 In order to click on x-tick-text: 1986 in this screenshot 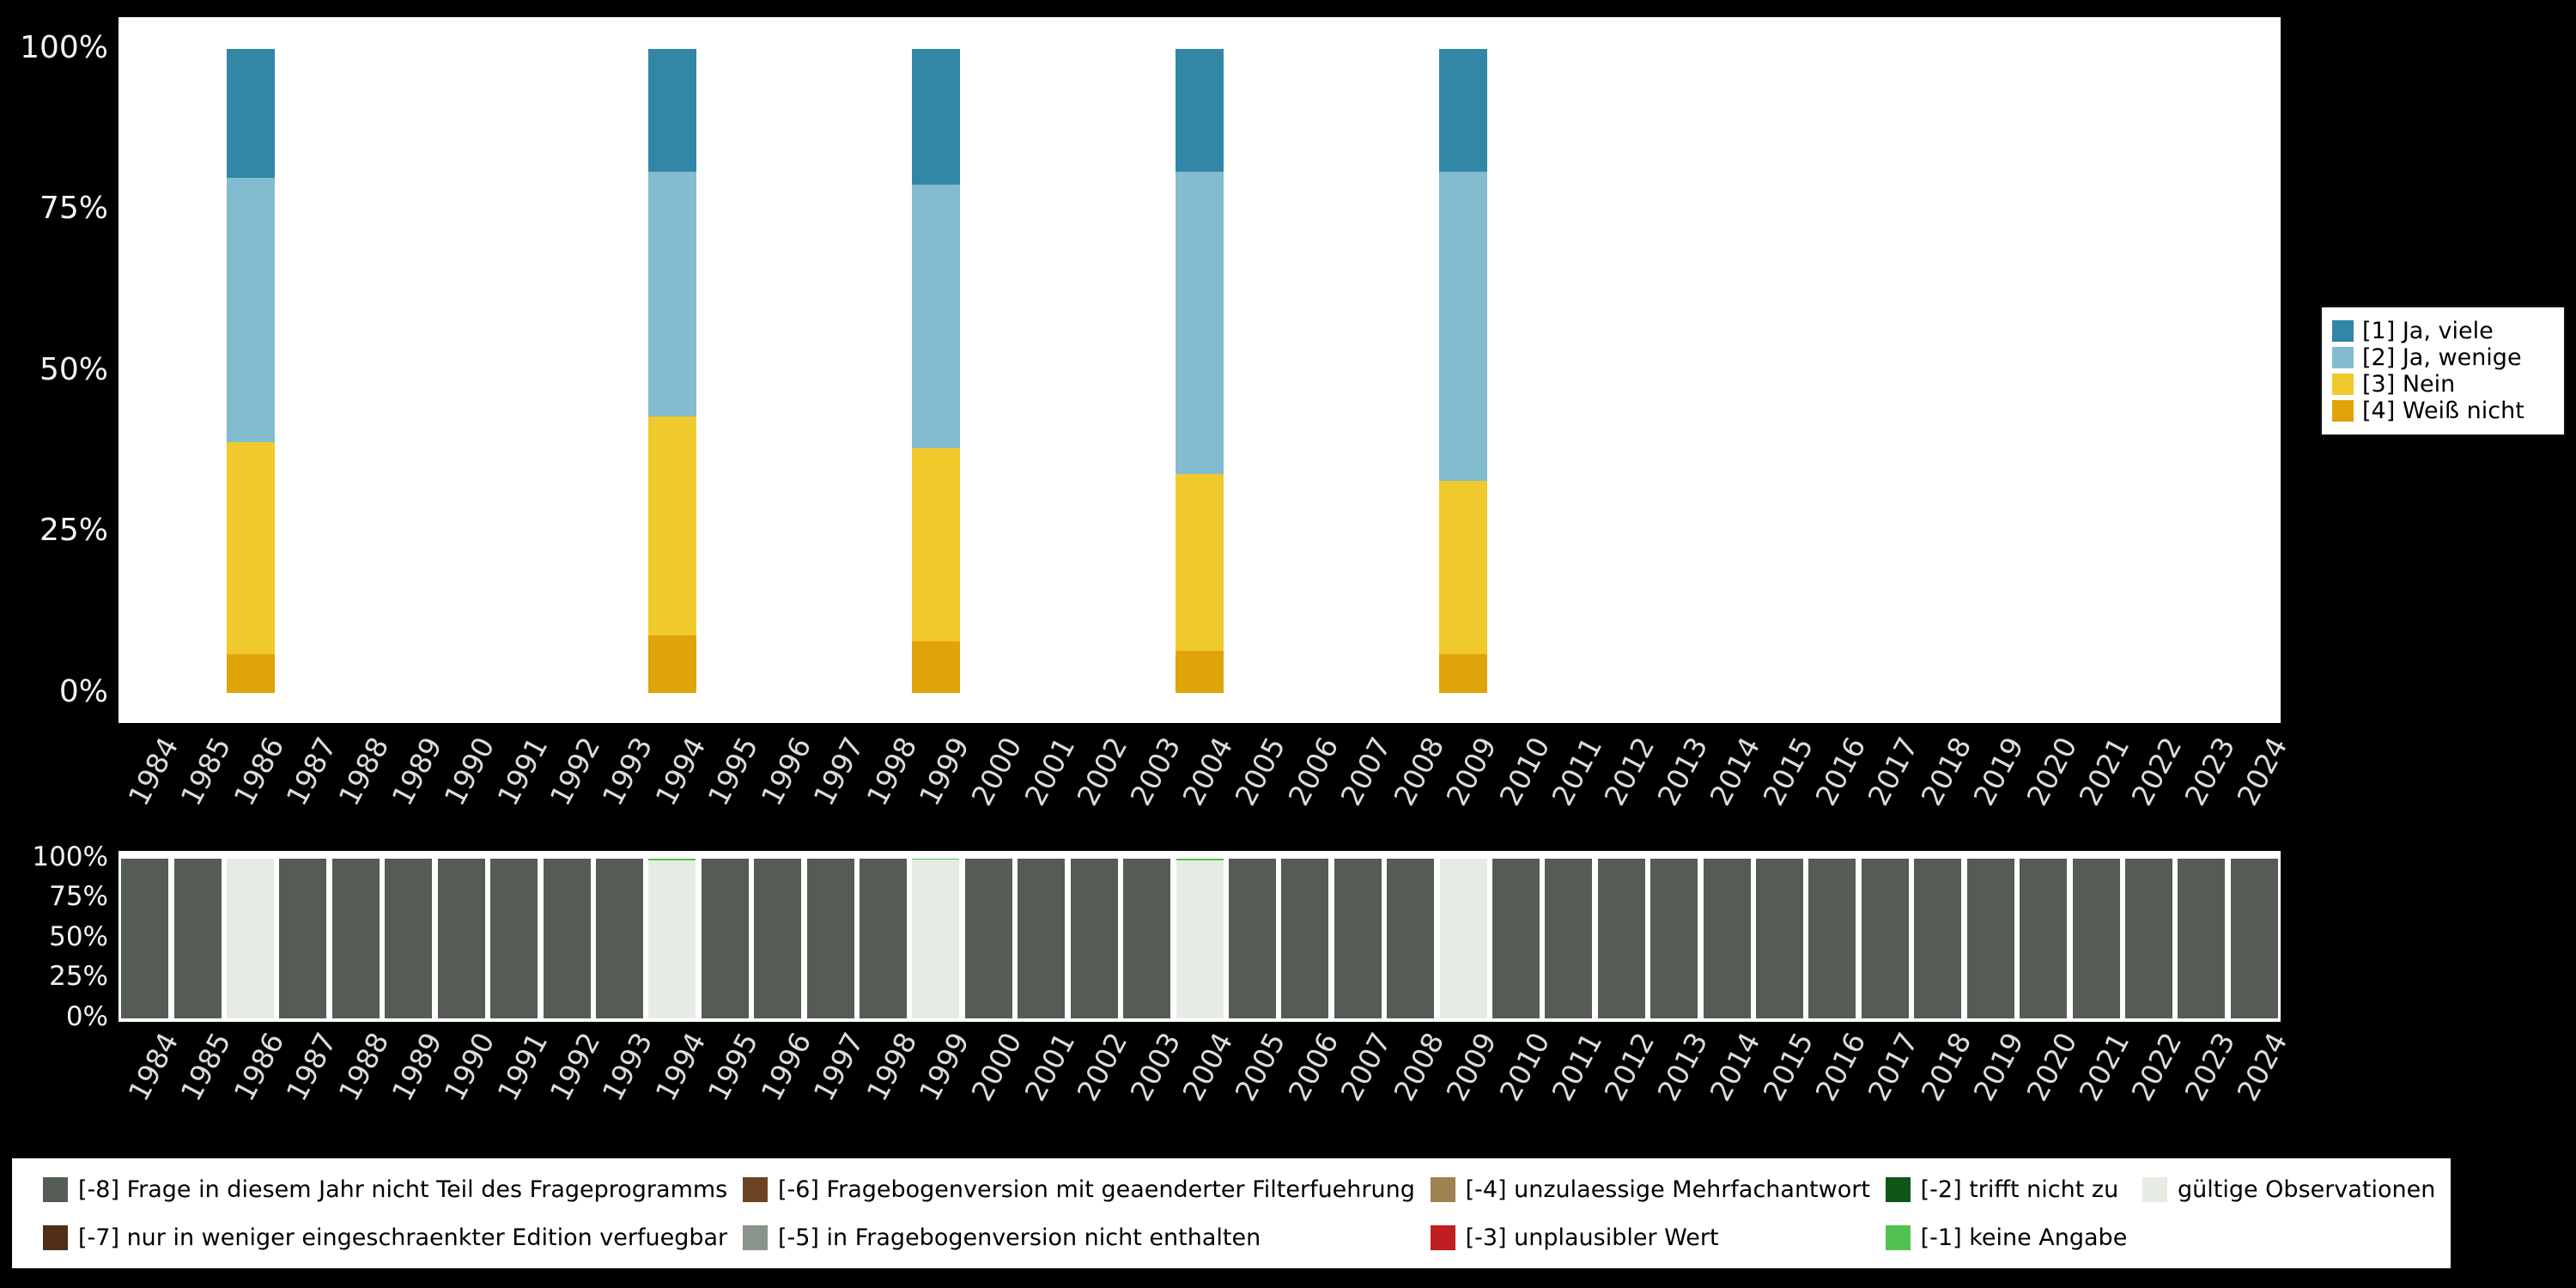, I will do `click(258, 1067)`.